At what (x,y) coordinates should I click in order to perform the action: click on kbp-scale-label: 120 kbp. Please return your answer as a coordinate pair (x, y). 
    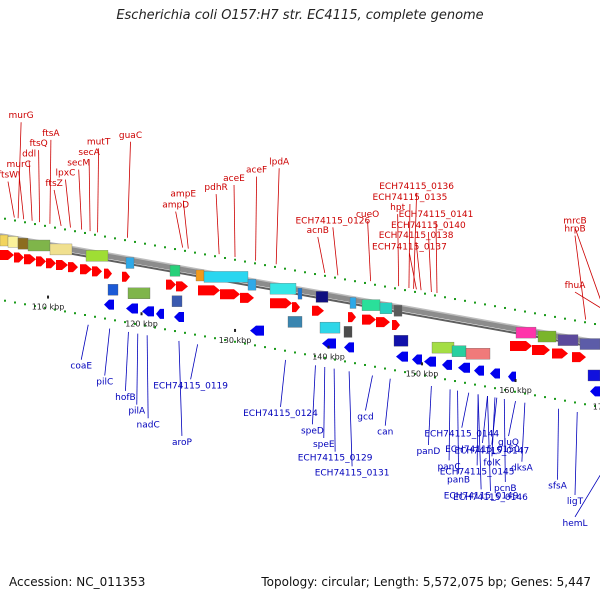
    Looking at the image, I should click on (141, 323).